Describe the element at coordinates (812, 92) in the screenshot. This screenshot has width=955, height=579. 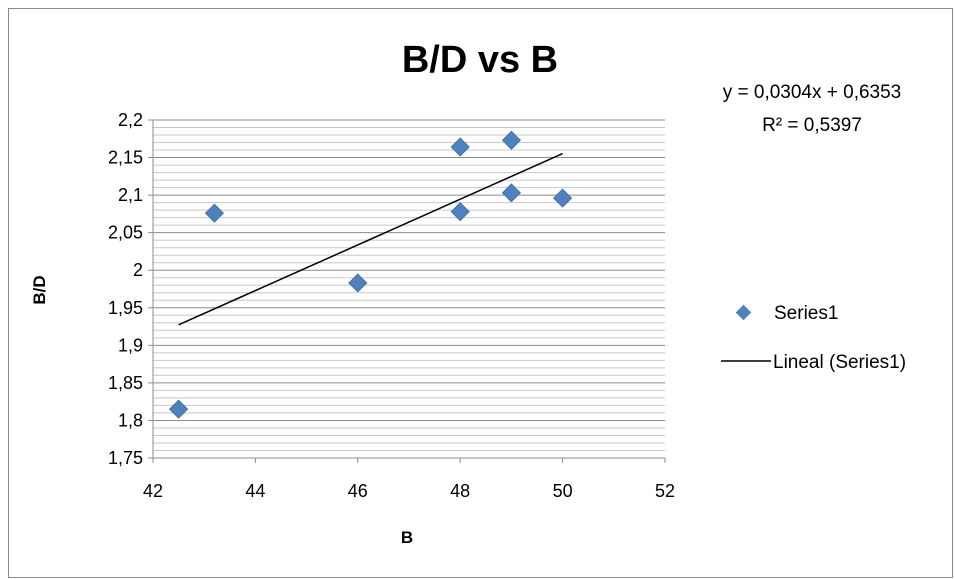
I see `trendline-equation: y = 0,0304x + 0,6353` at that location.